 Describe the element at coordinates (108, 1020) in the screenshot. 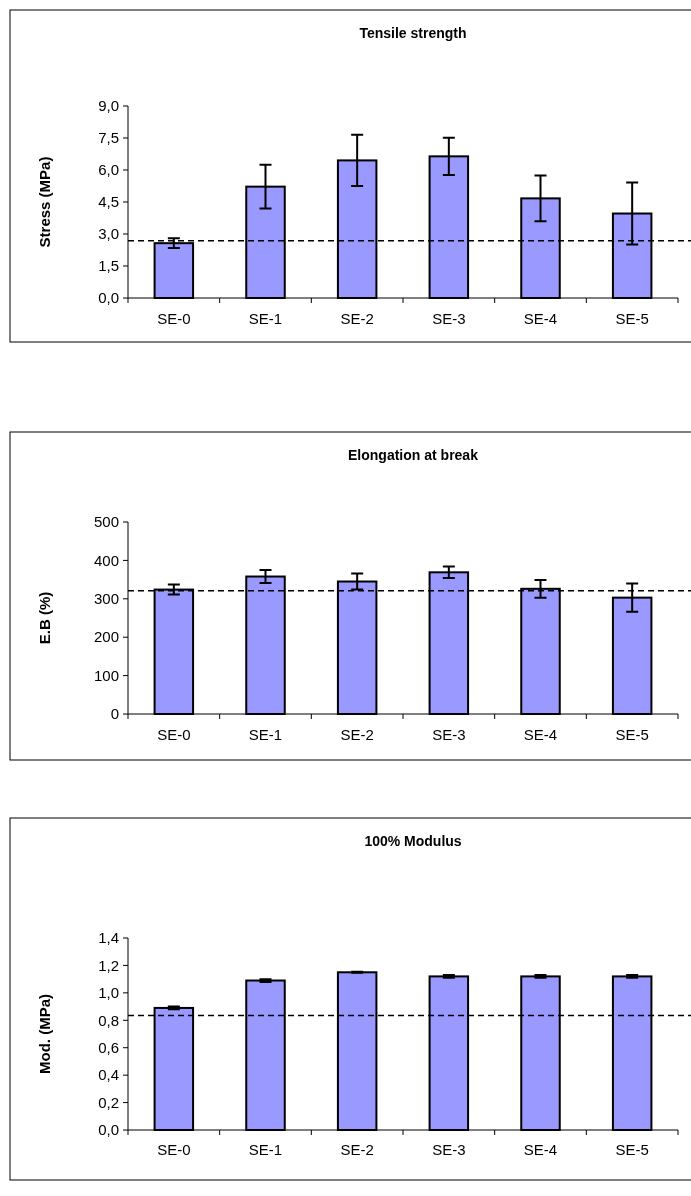

I see `y-tick-label: 0,8` at that location.